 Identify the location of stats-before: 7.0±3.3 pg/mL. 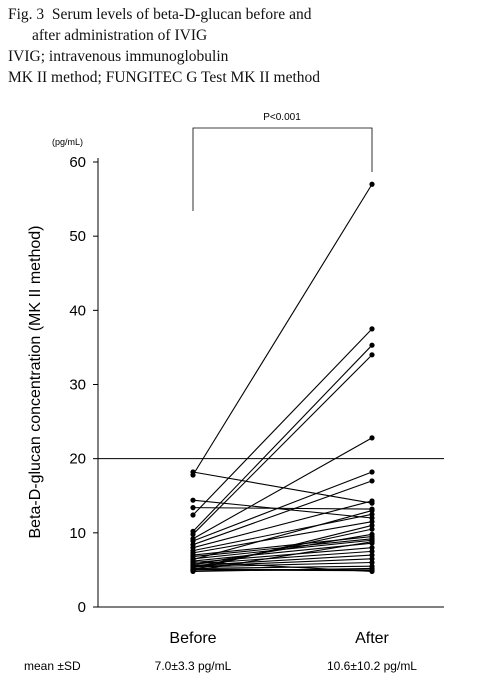
(193, 666).